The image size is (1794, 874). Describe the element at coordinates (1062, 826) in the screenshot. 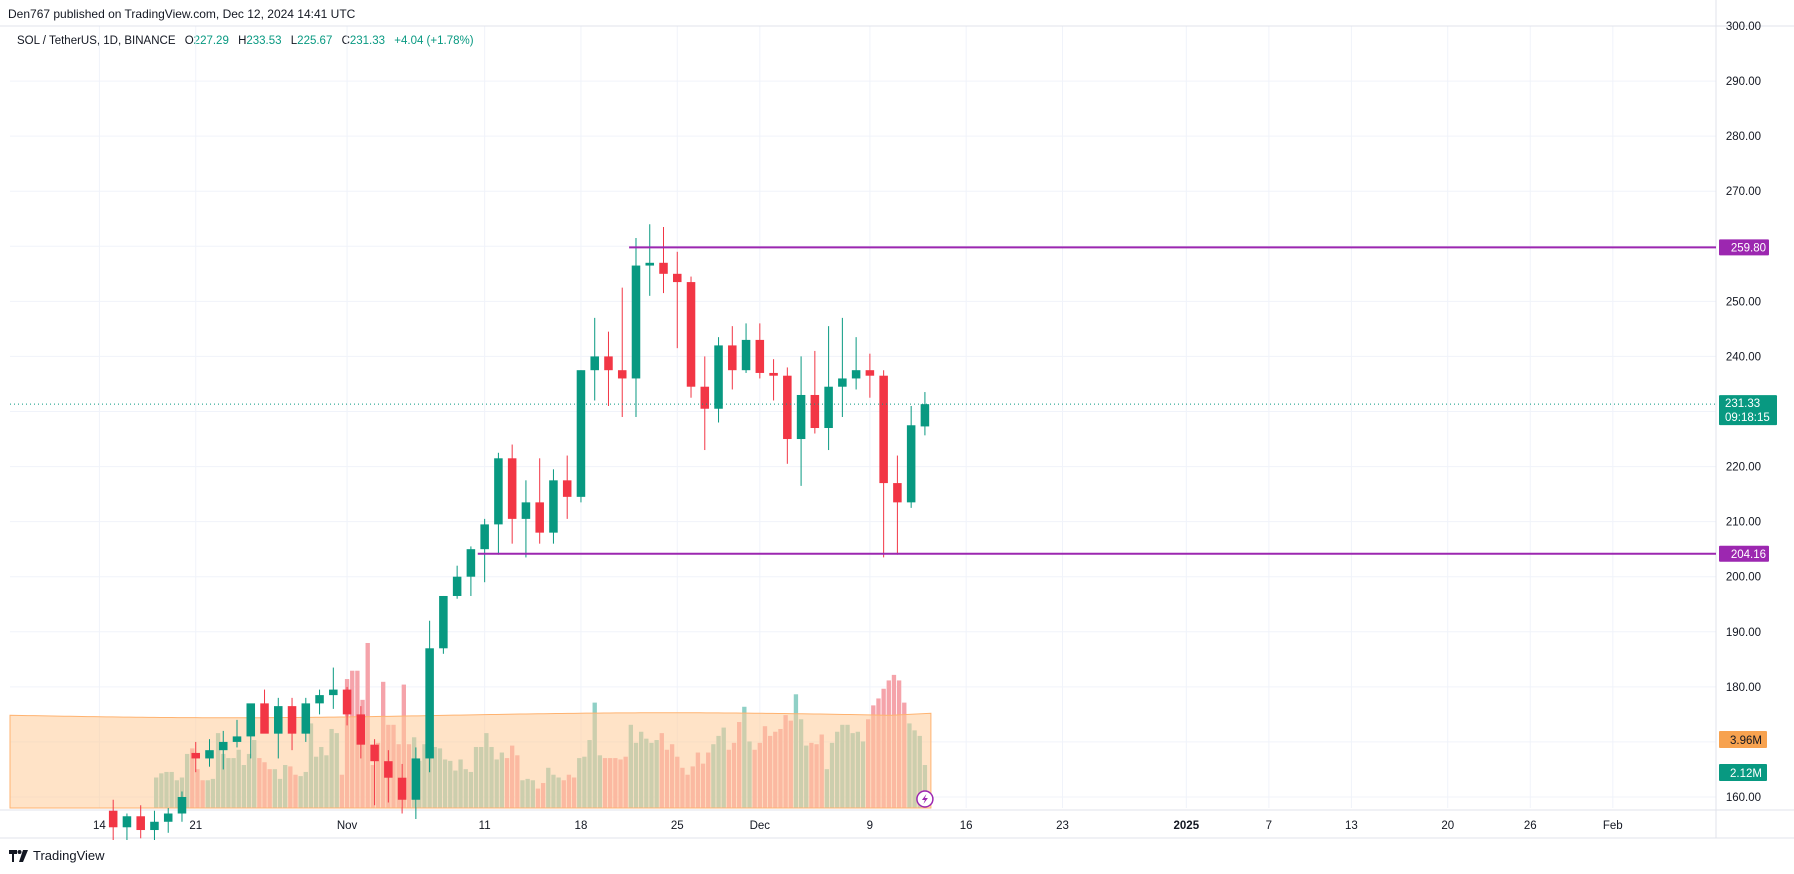

I see `time-tick-label: 23` at that location.